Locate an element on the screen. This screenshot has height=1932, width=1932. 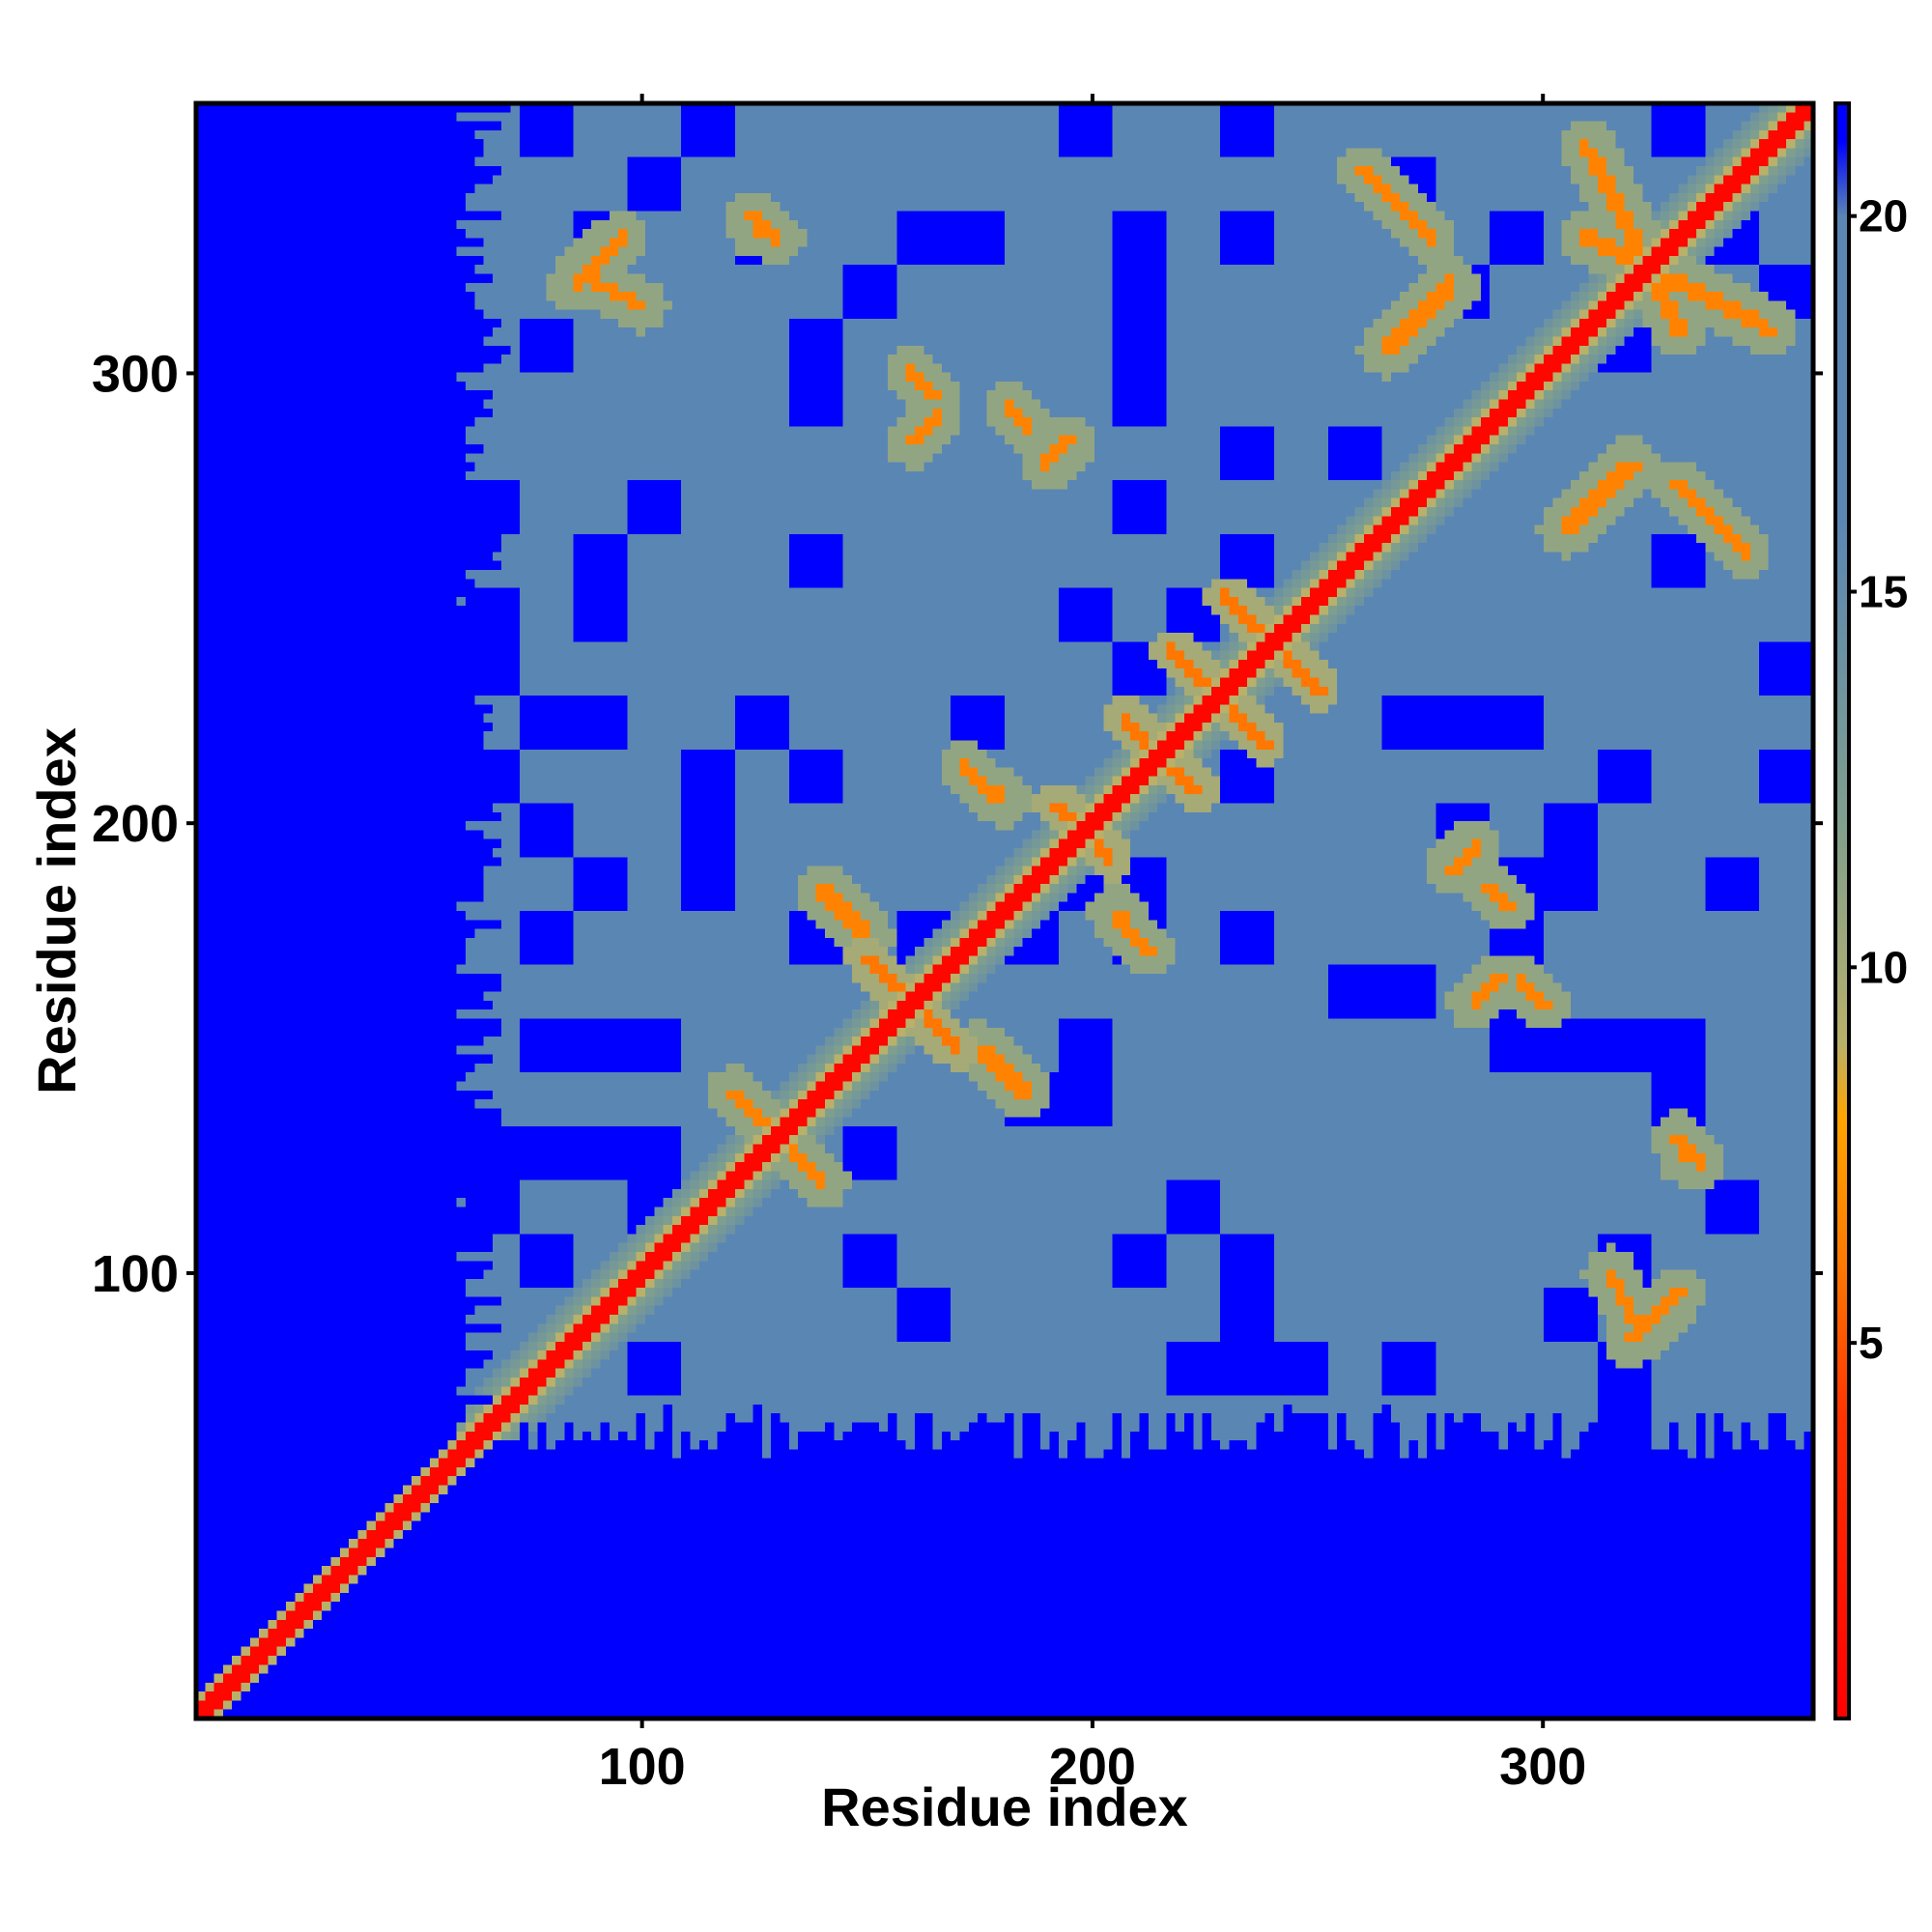
colorbar-tick-label: 15 is located at coordinates (1883, 591).